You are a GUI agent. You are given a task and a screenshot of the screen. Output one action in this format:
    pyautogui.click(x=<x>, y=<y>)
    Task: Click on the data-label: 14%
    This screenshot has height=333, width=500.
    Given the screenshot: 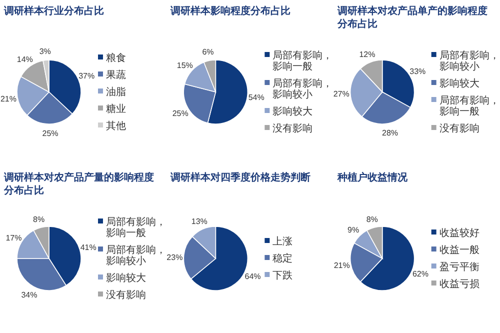 What is the action you would take?
    pyautogui.click(x=24, y=59)
    